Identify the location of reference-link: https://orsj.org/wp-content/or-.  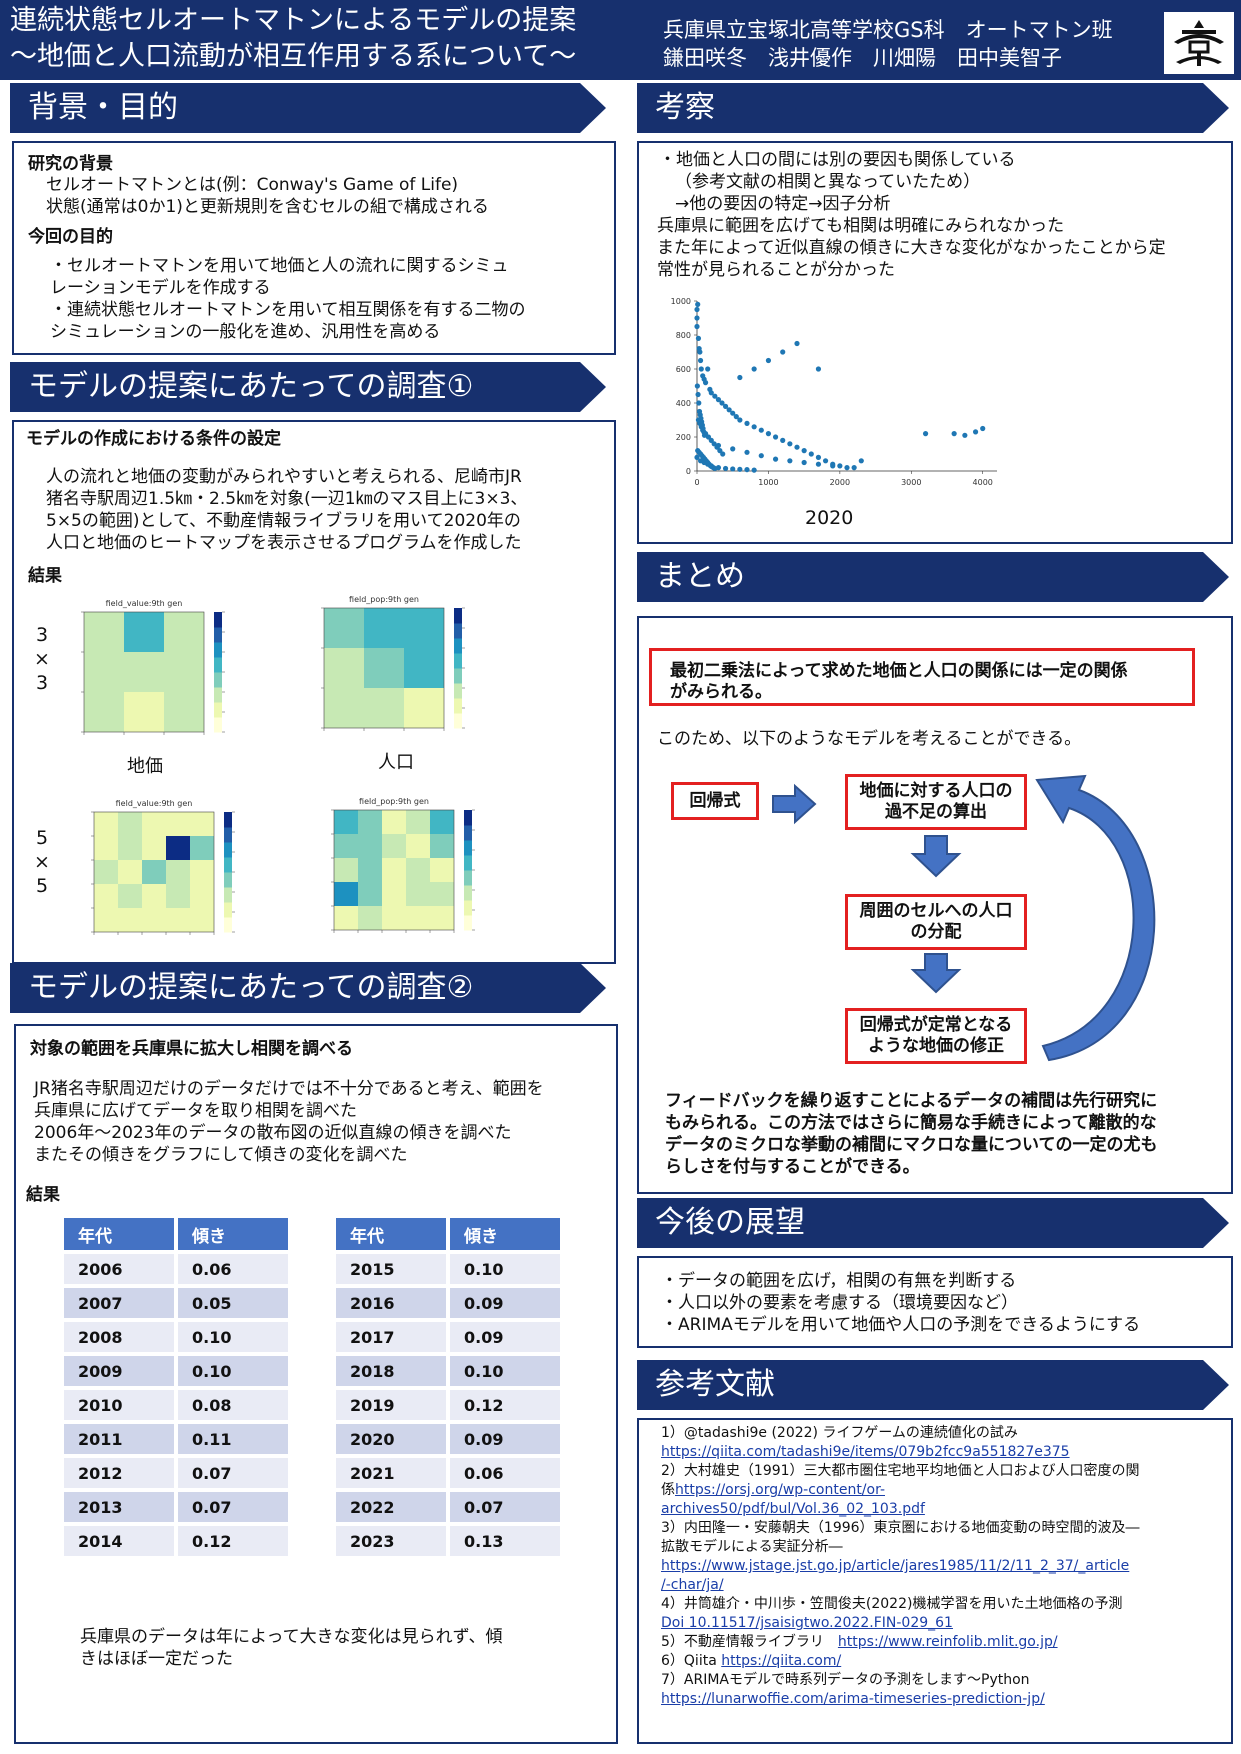
(780, 1490).